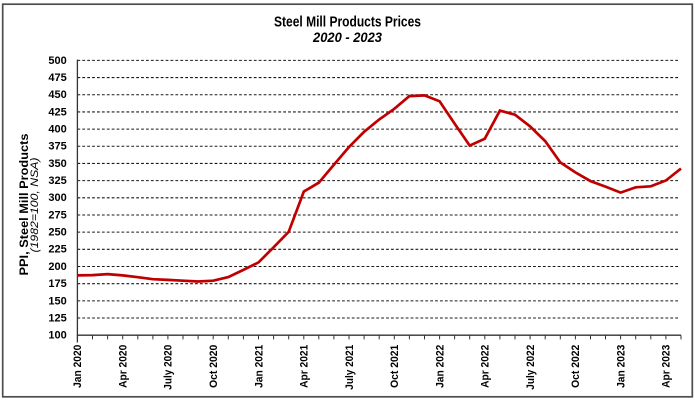  What do you see at coordinates (667, 366) in the screenshot?
I see `svg-text: Apr 2023` at bounding box center [667, 366].